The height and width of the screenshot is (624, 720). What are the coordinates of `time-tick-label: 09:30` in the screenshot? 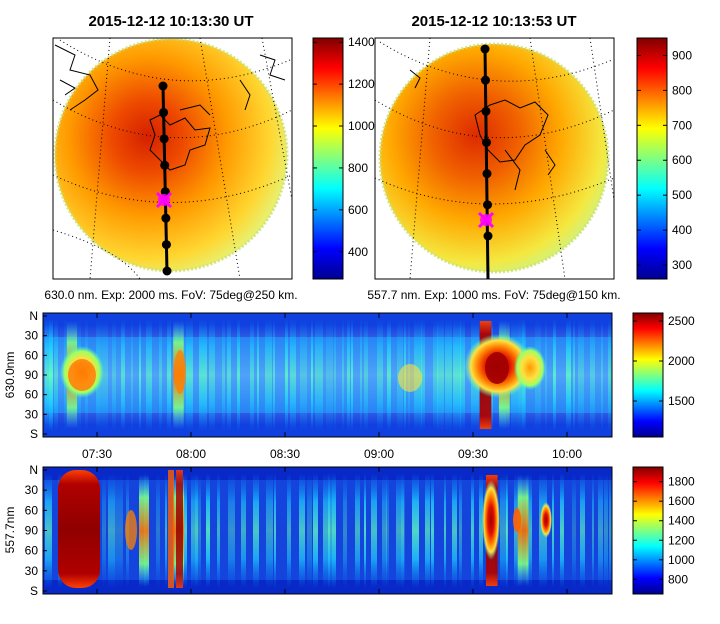 It's located at (473, 454).